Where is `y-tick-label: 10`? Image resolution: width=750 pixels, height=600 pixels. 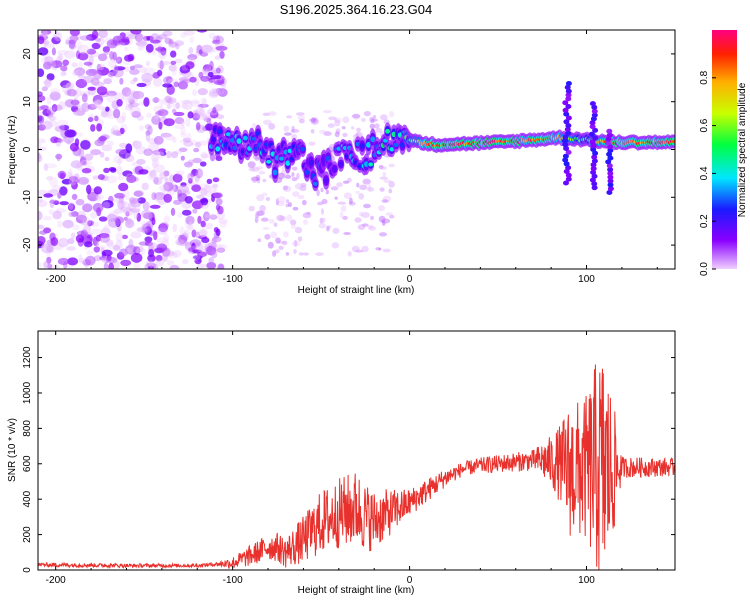
y-tick-label: 10 is located at coordinates (27, 102).